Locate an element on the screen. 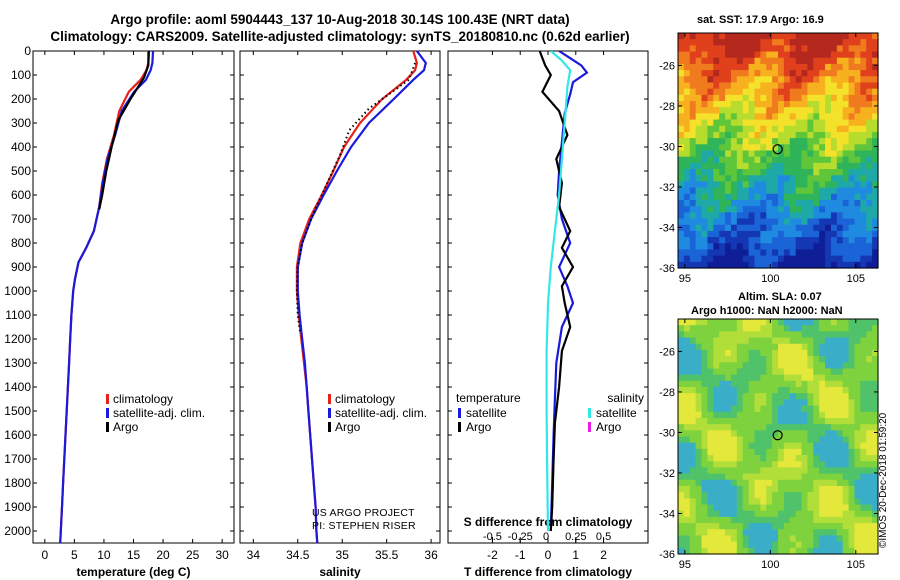  x2-tick-label: -0.25 is located at coordinates (520, 537).